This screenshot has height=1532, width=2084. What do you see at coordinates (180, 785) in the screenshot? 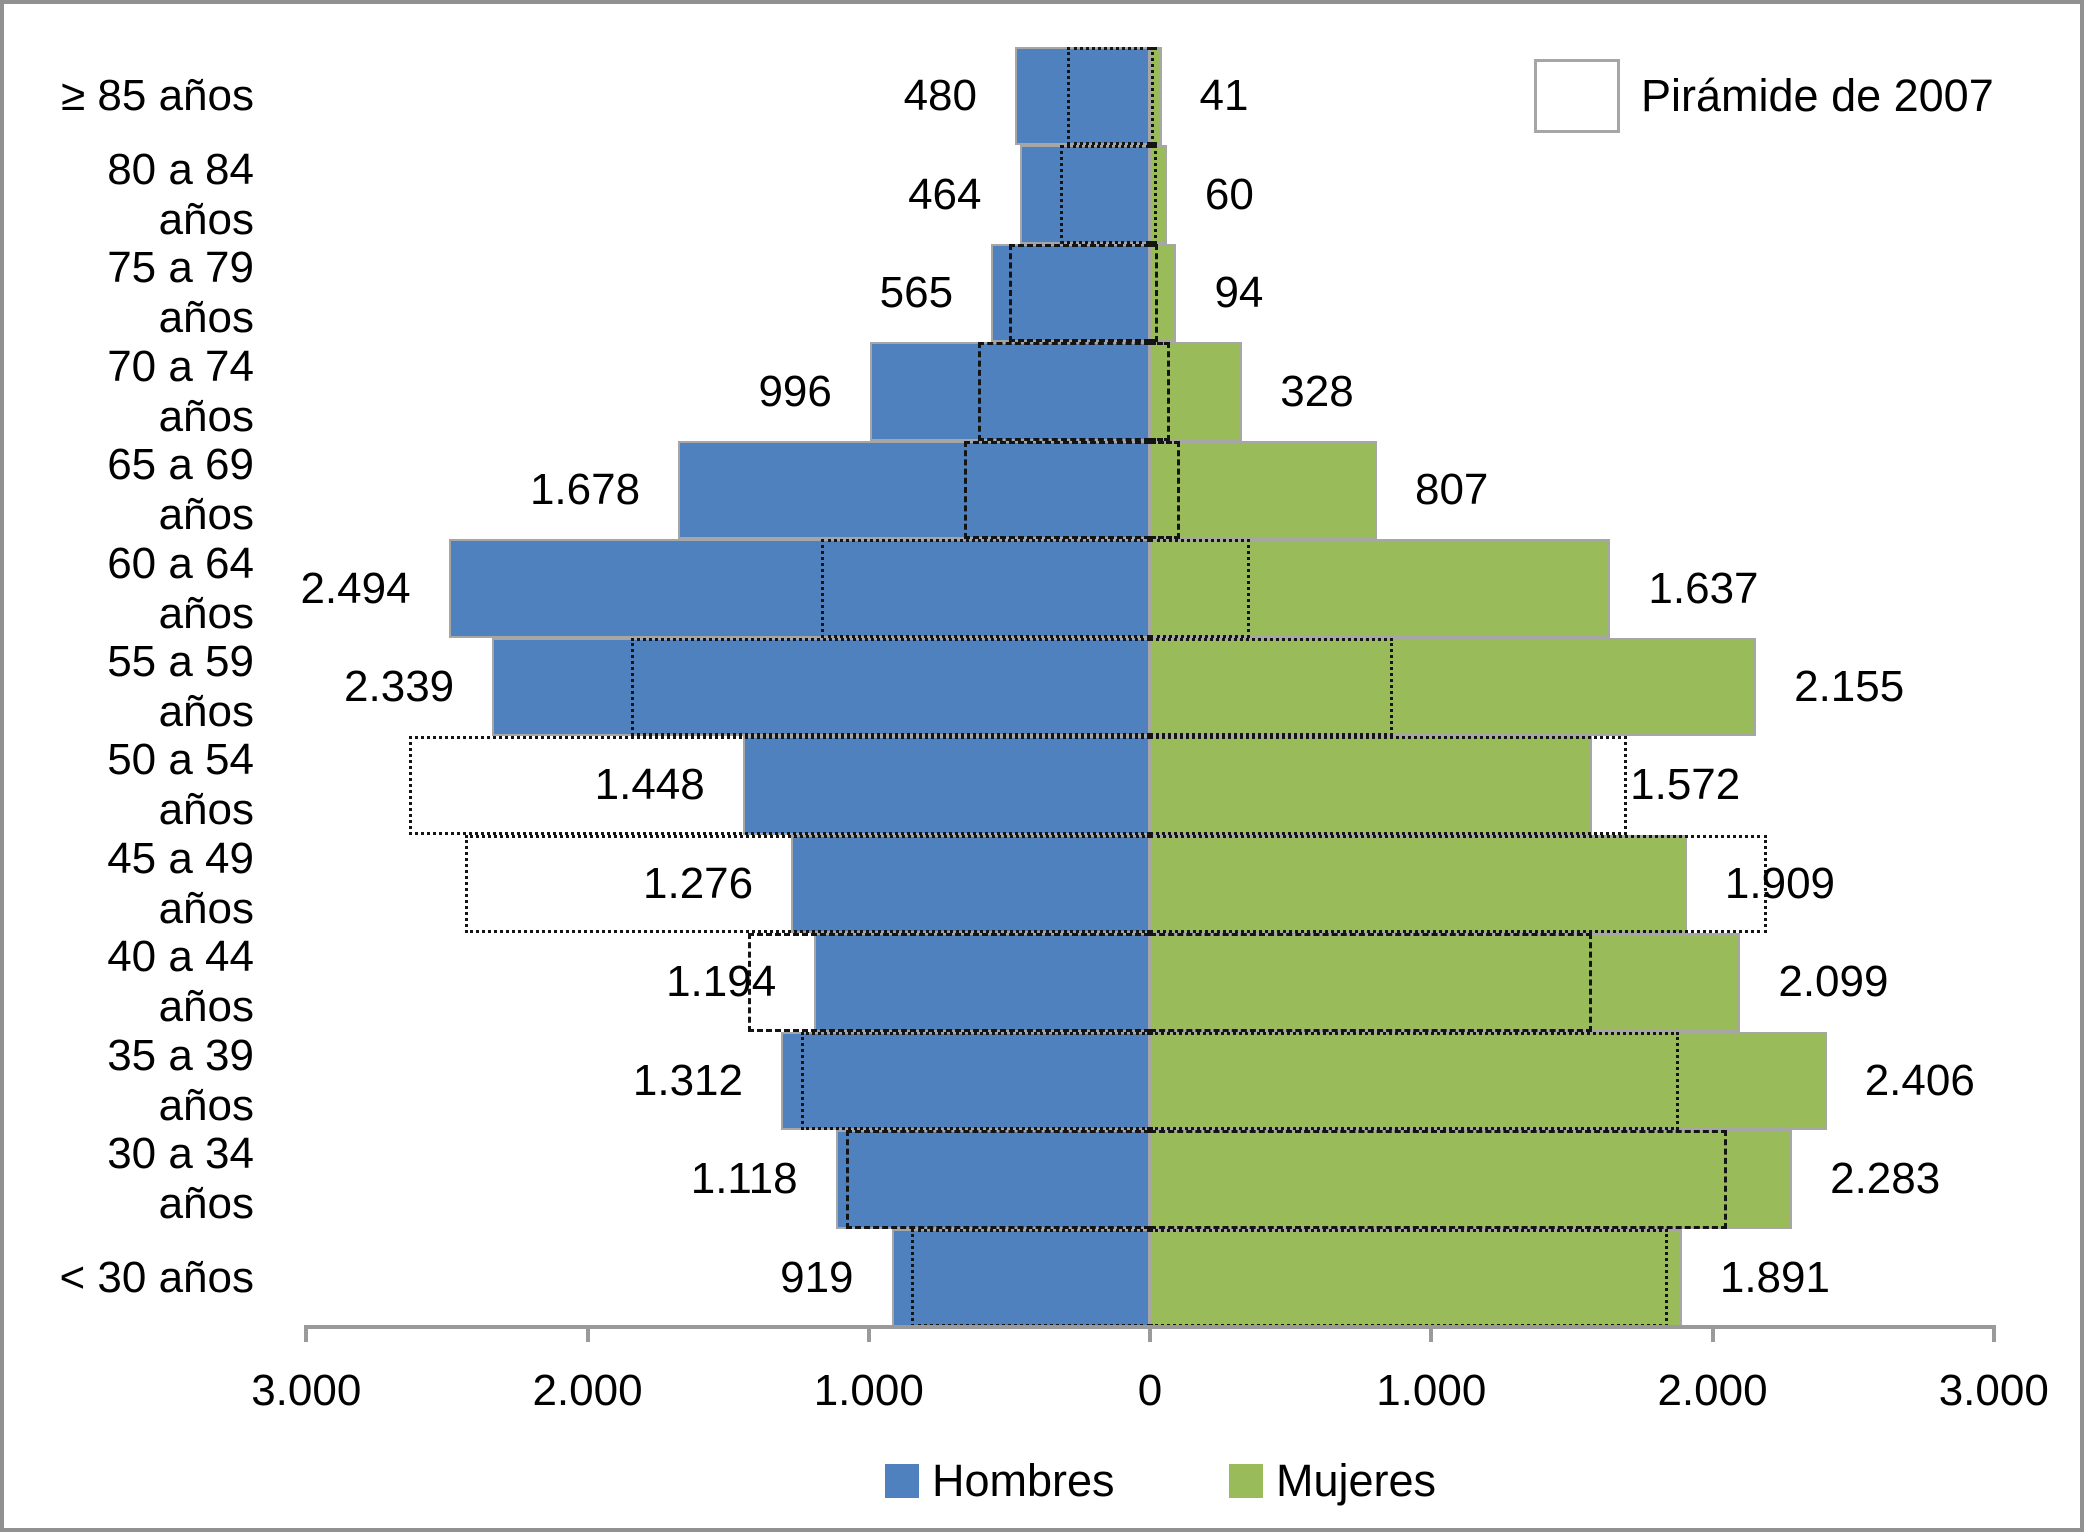
I see `age-group-label: 50 a 54 años` at bounding box center [180, 785].